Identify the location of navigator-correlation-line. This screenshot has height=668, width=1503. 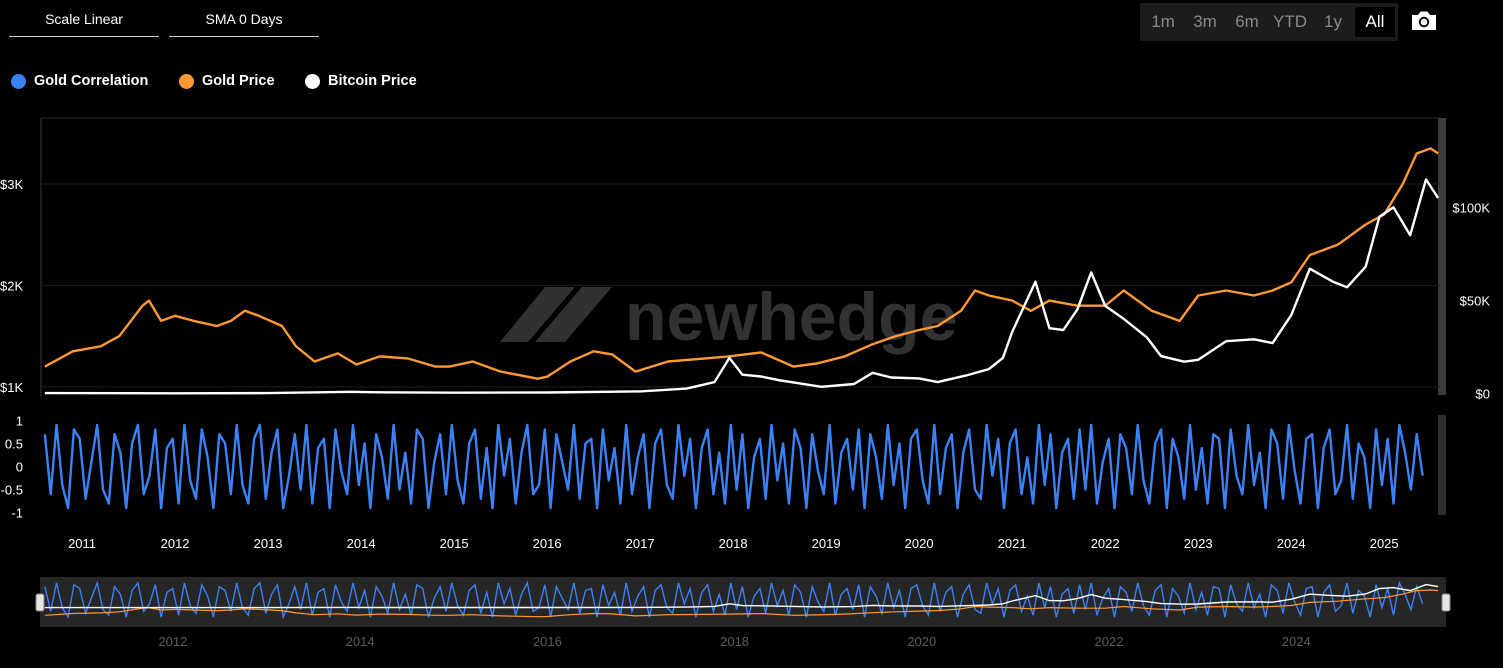
(734, 600).